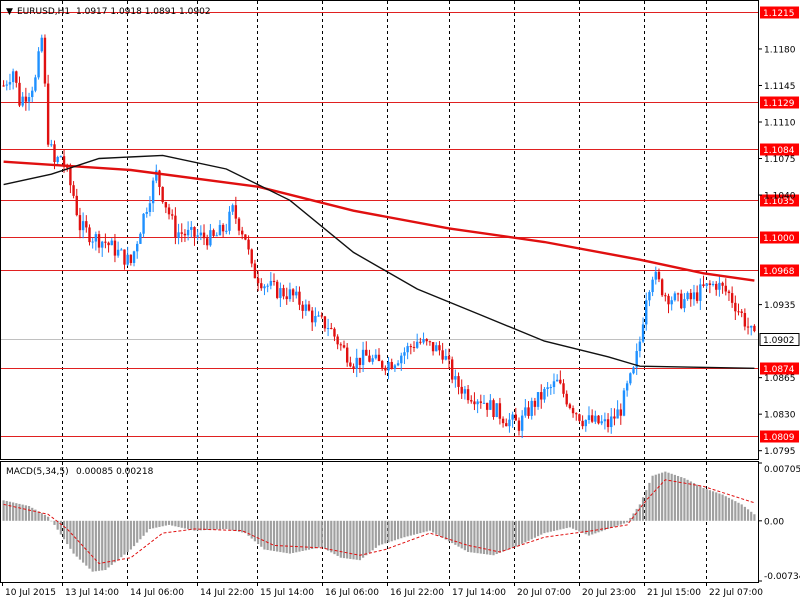  Describe the element at coordinates (779, 339) in the screenshot. I see `current-price-tag` at that location.